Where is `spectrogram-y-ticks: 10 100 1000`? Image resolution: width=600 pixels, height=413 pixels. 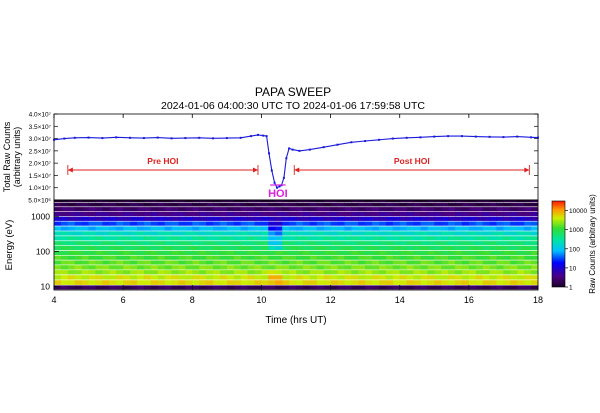
spectrogram-y-ticks: 10 100 1000 is located at coordinates (45, 252).